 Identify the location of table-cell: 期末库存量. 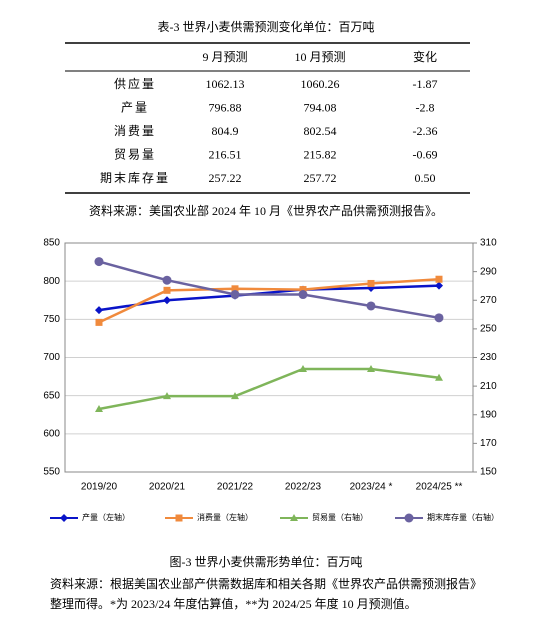
(135, 177).